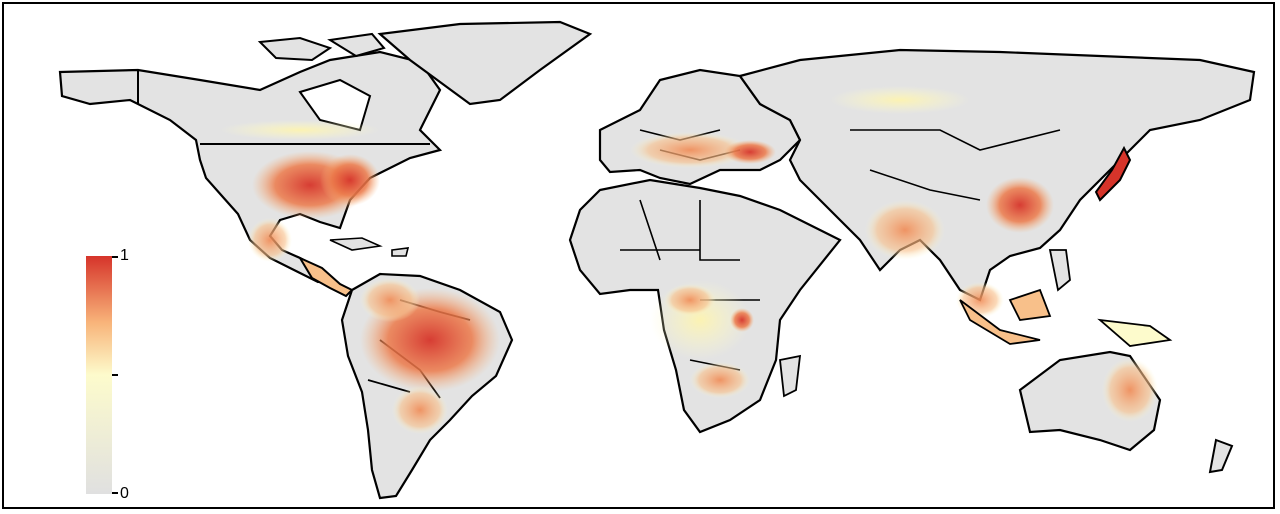  Describe the element at coordinates (124, 255) in the screenshot. I see `legend-max-label: 1` at that location.